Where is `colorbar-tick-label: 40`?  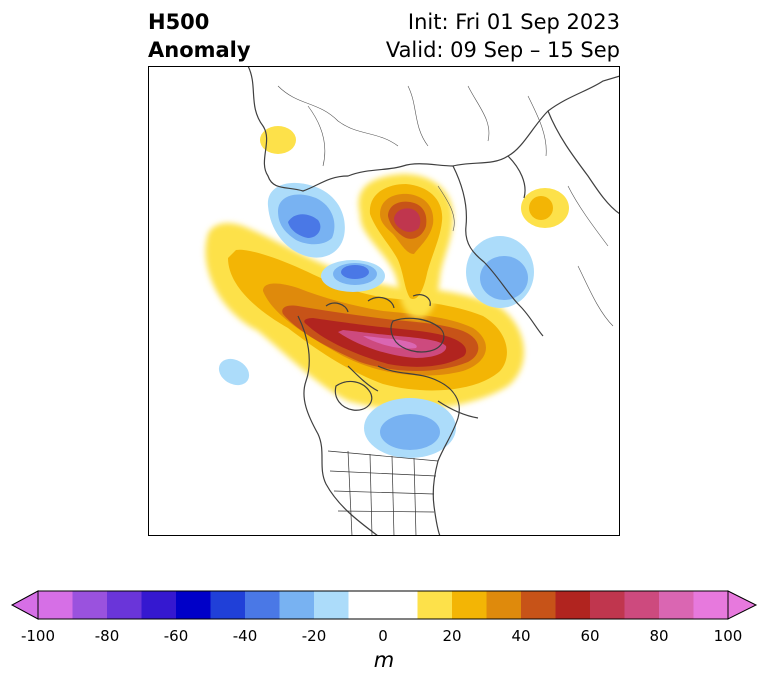
colorbar-tick-label: 40 is located at coordinates (521, 636).